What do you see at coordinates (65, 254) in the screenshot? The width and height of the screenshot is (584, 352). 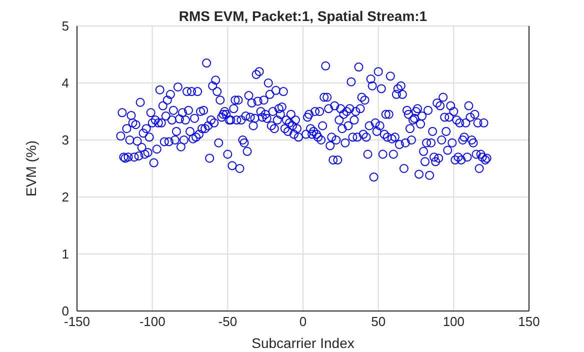 I see `y-tick-label: 1` at bounding box center [65, 254].